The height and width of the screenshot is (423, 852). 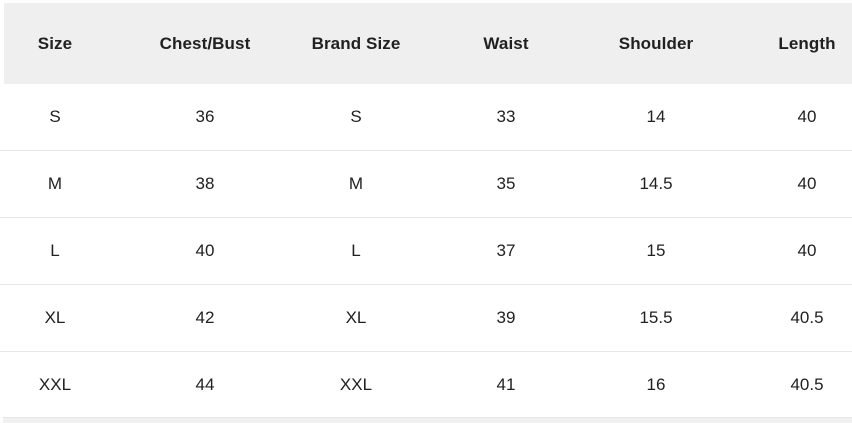 I want to click on column-header-size: Size, so click(x=55, y=43).